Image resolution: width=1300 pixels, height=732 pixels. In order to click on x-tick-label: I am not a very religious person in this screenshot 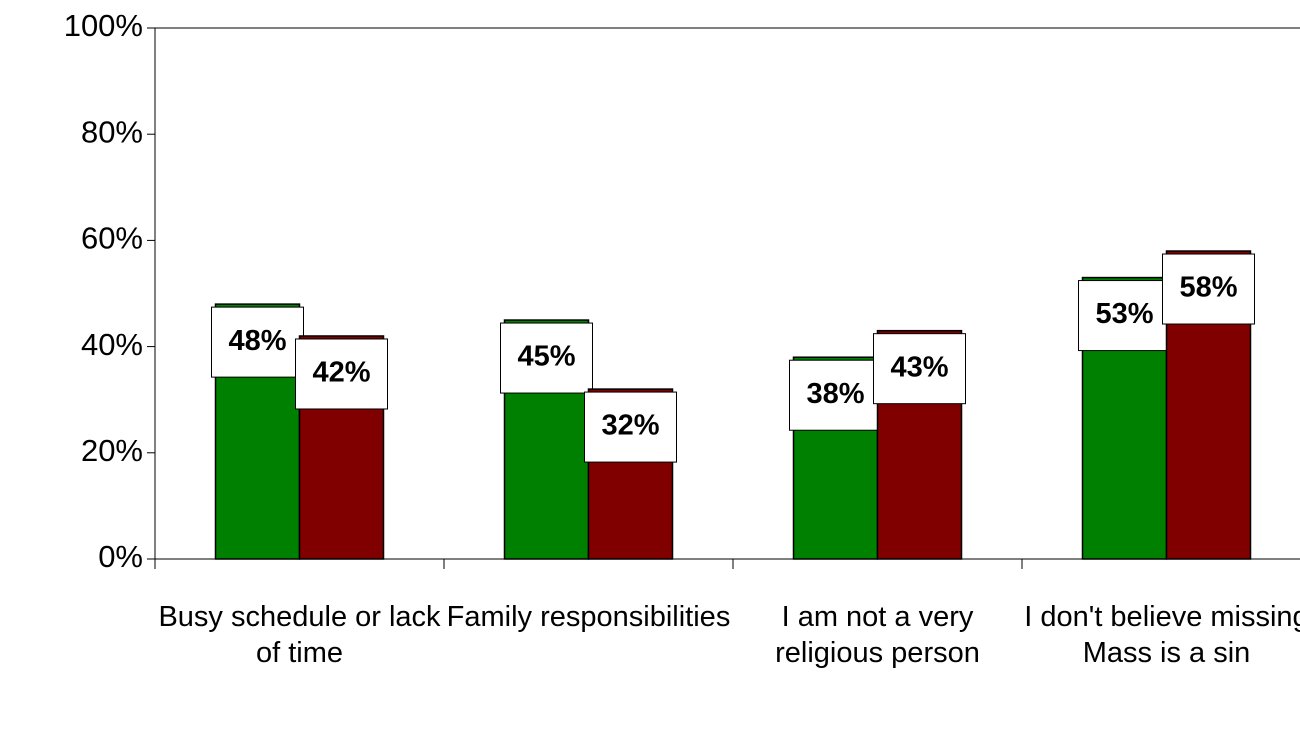, I will do `click(877, 635)`.